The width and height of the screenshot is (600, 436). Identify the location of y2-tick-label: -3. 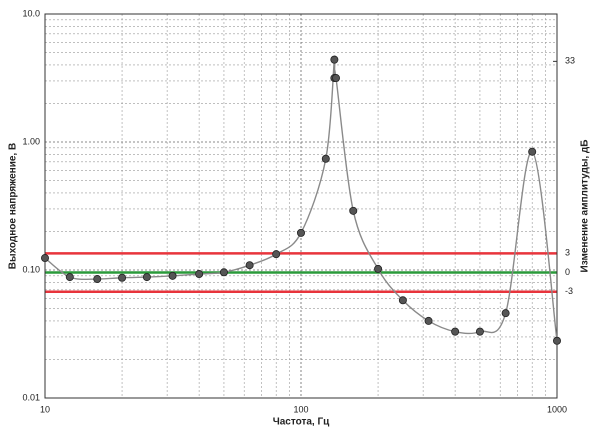
(569, 291).